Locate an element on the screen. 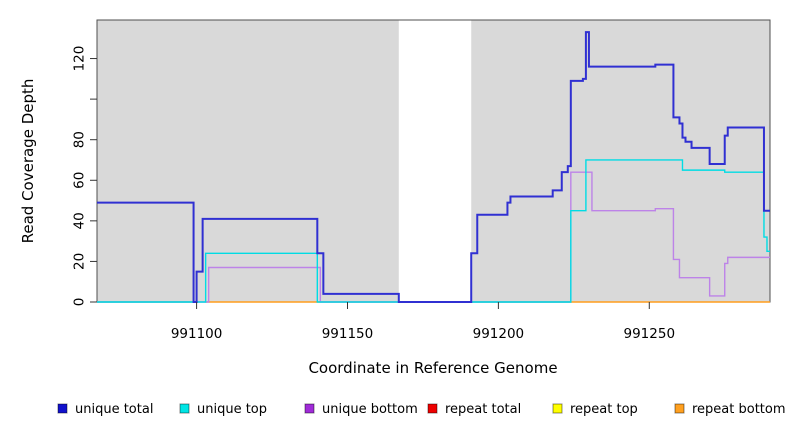 The width and height of the screenshot is (792, 432). y-axis-title: Read Coverage Depth is located at coordinates (28, 161).